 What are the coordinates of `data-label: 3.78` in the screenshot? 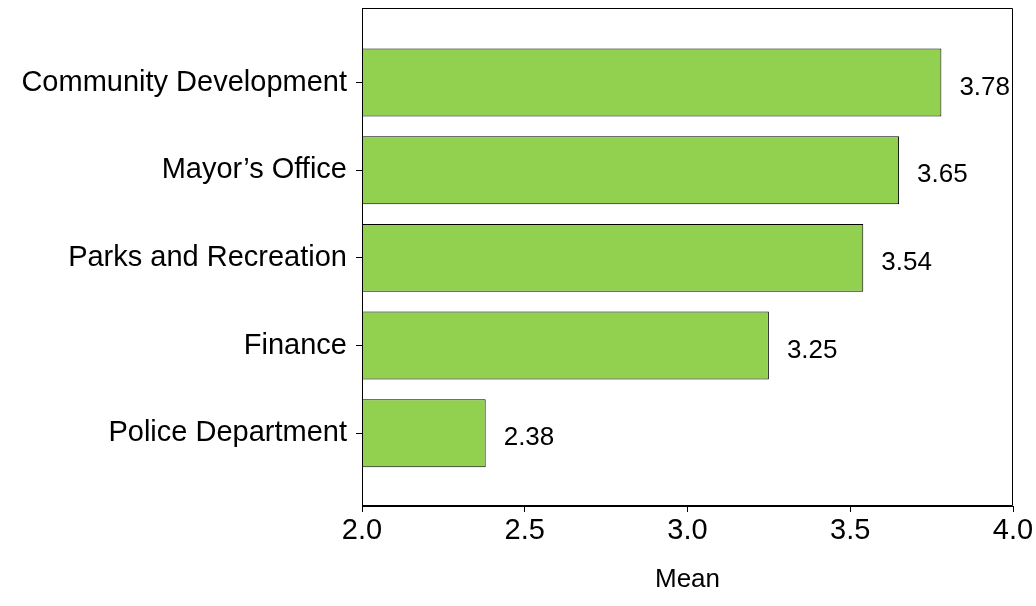 It's located at (984, 85).